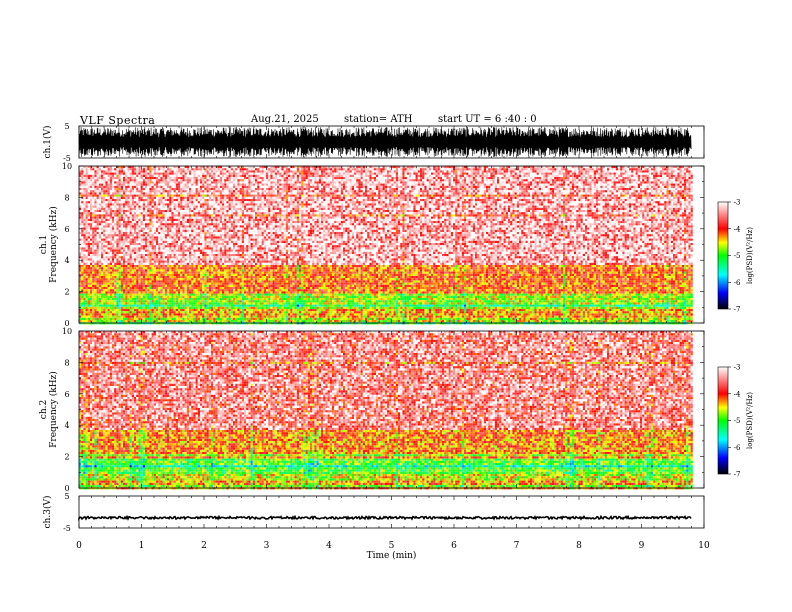  What do you see at coordinates (66, 126) in the screenshot?
I see `ch1-ytick-label: 5` at bounding box center [66, 126].